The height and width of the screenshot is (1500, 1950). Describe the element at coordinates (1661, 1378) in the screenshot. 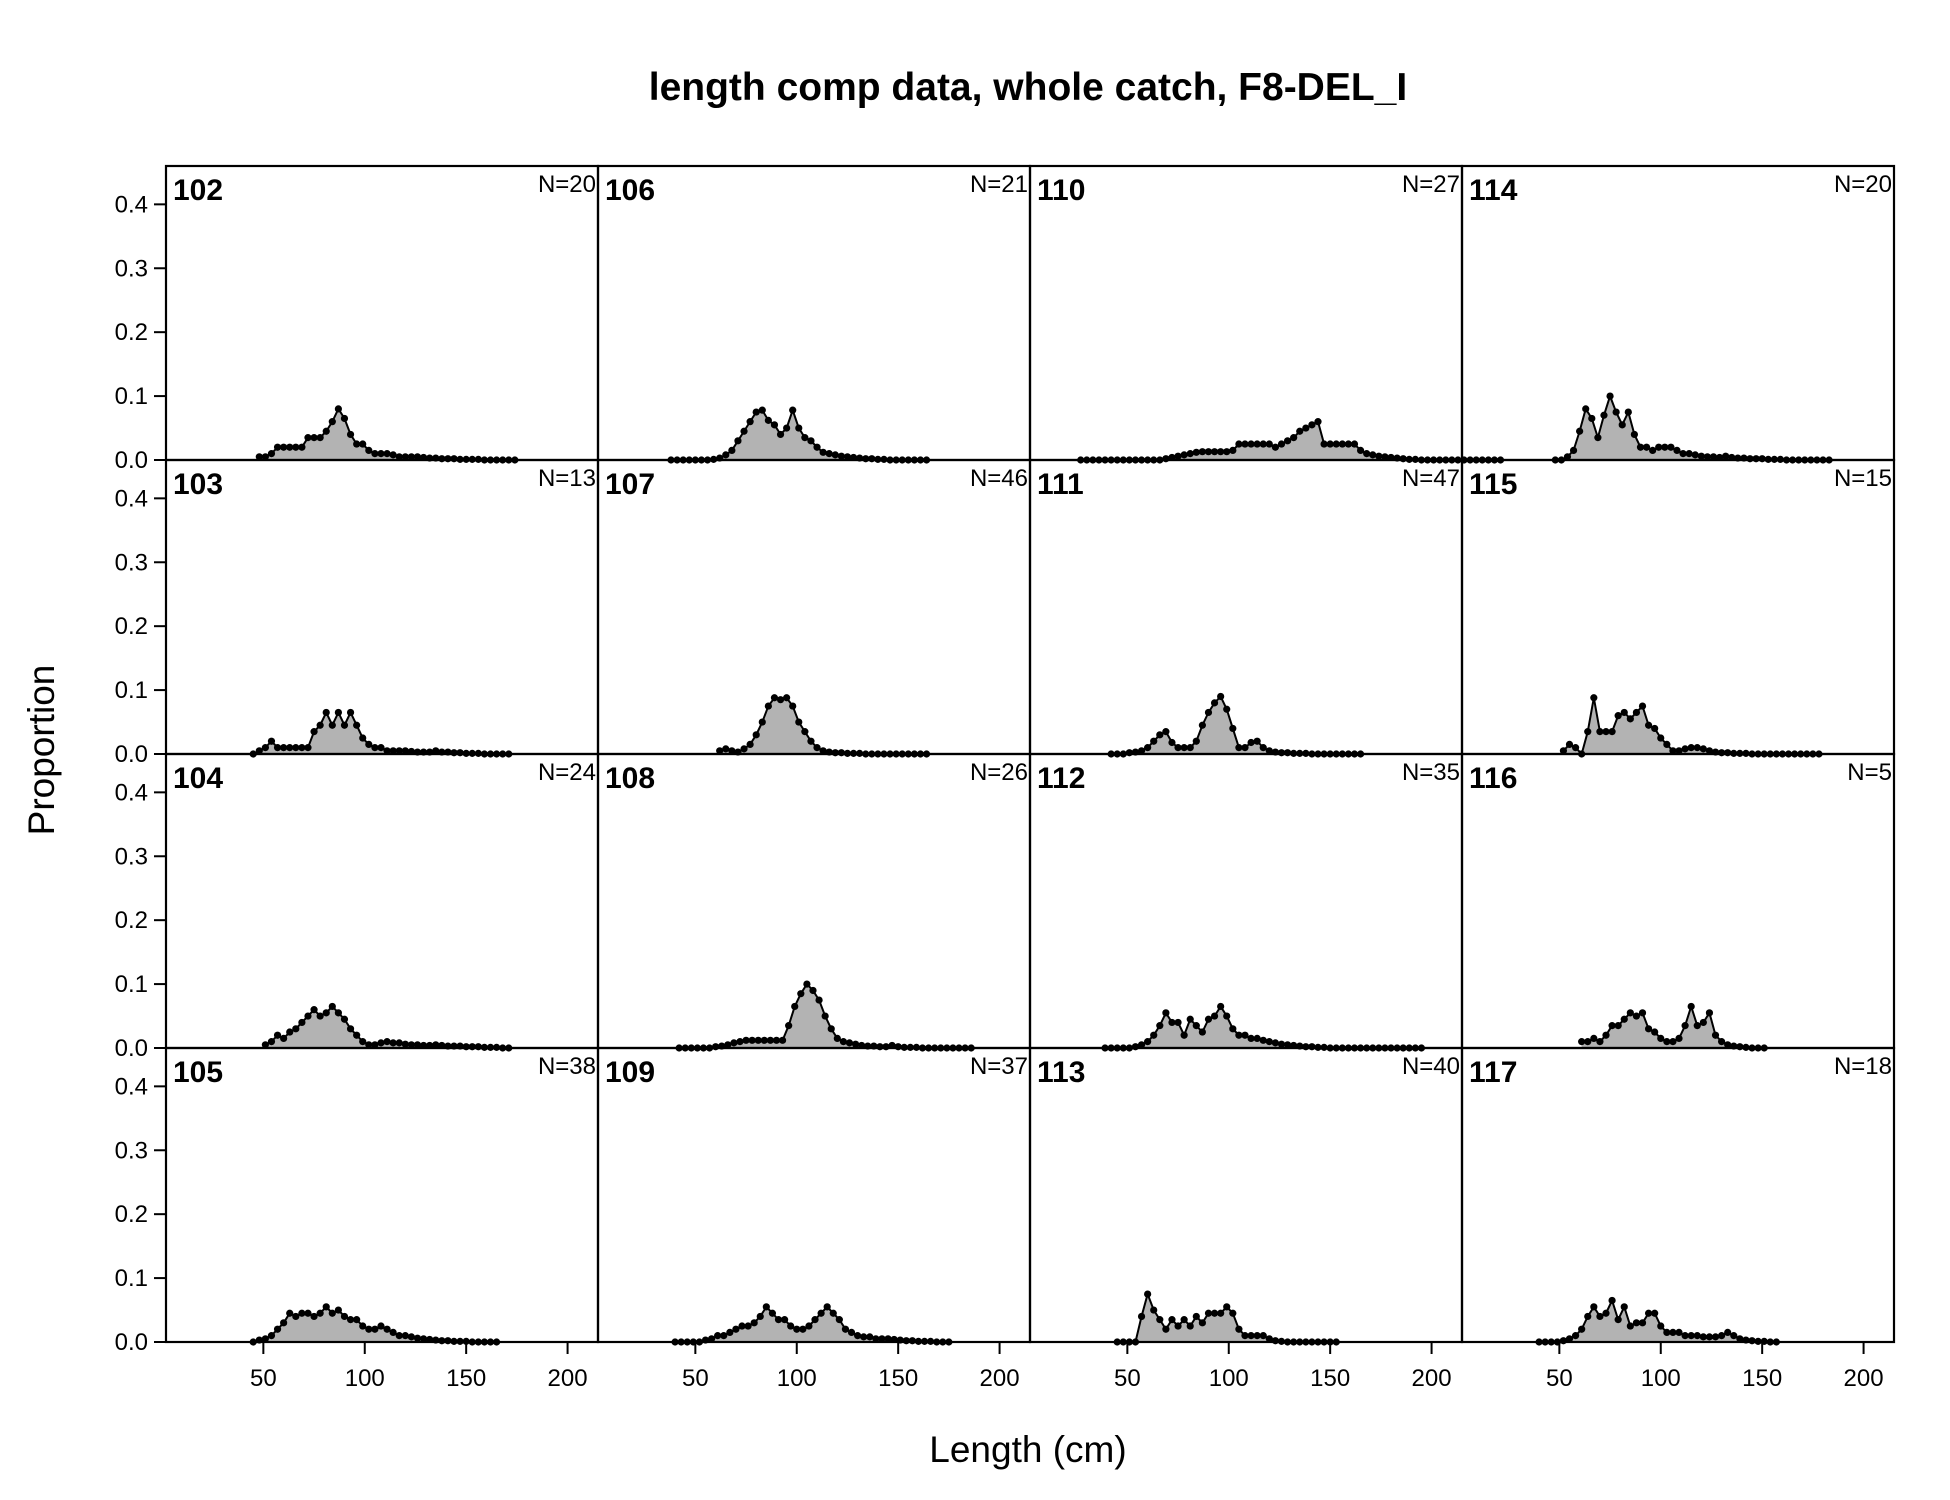

I see `x-tick-label-117-1: 100` at that location.